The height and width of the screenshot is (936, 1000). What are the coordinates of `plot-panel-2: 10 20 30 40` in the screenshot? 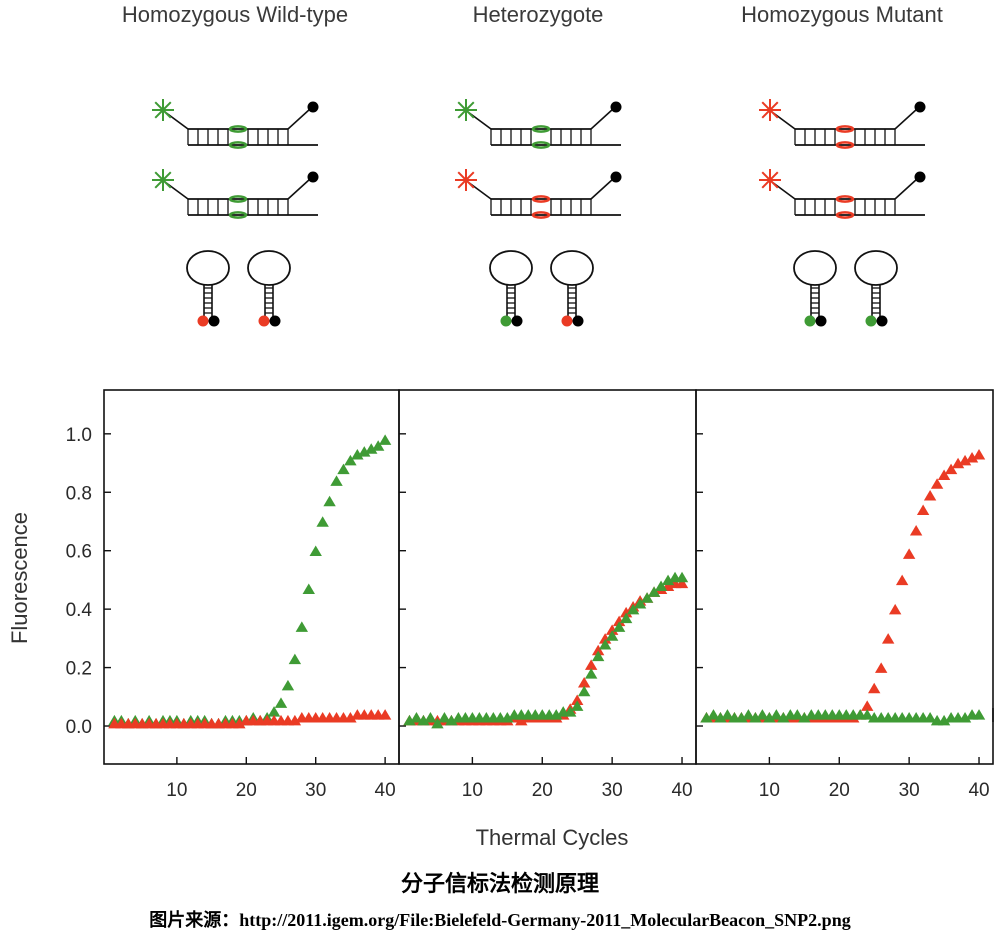 It's located at (547, 595).